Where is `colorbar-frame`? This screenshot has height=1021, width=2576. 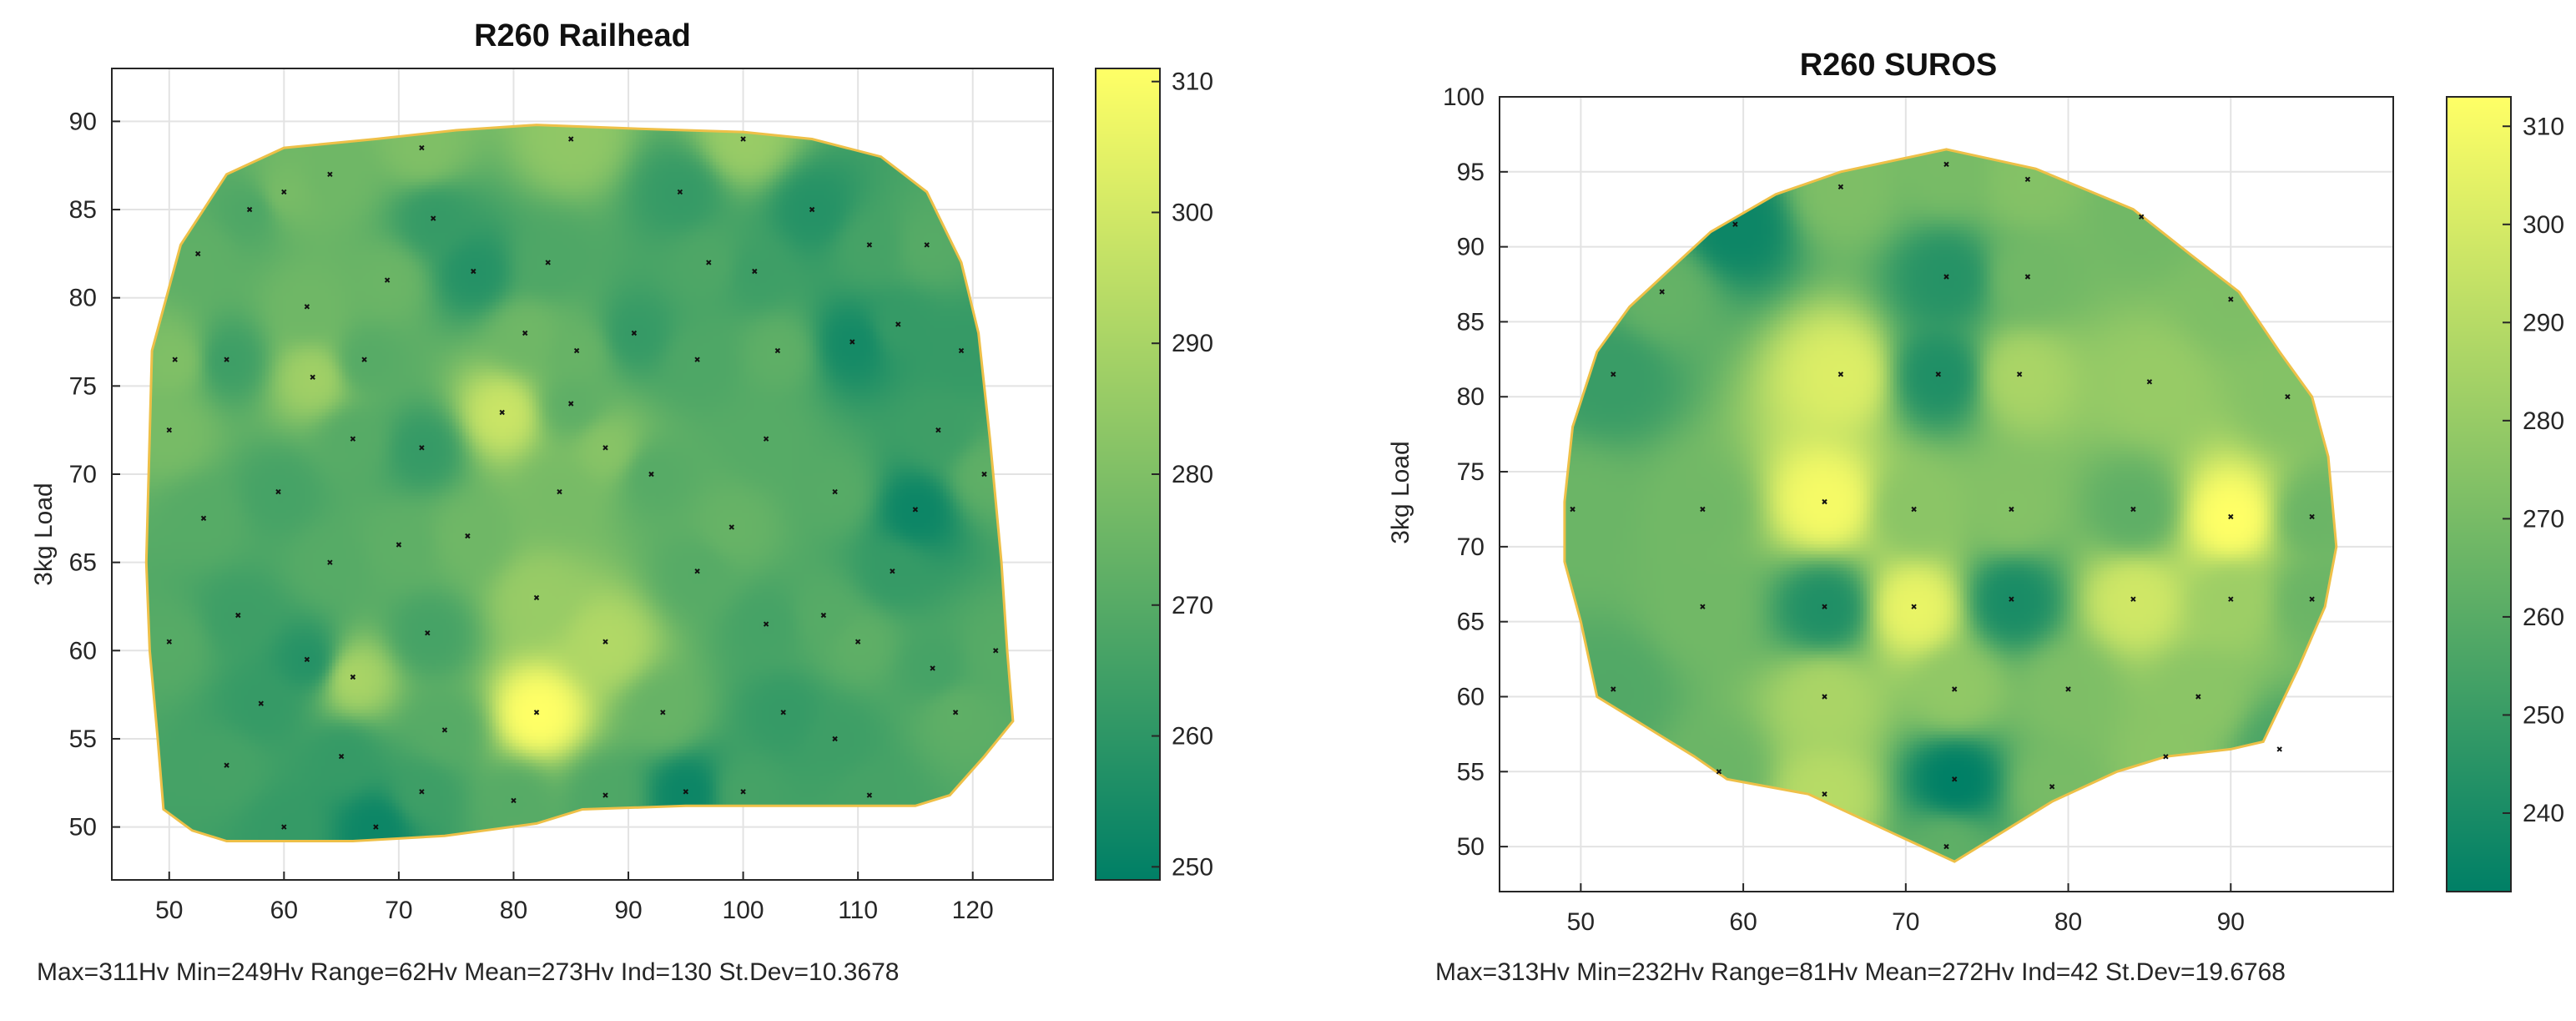
colorbar-frame is located at coordinates (2479, 494).